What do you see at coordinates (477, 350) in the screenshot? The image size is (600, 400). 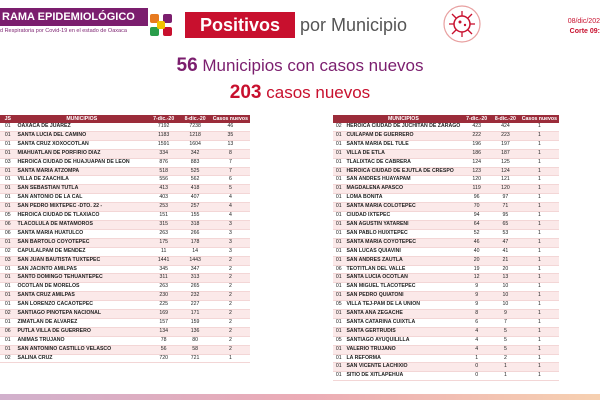 I see `cell-7dic: 4` at bounding box center [477, 350].